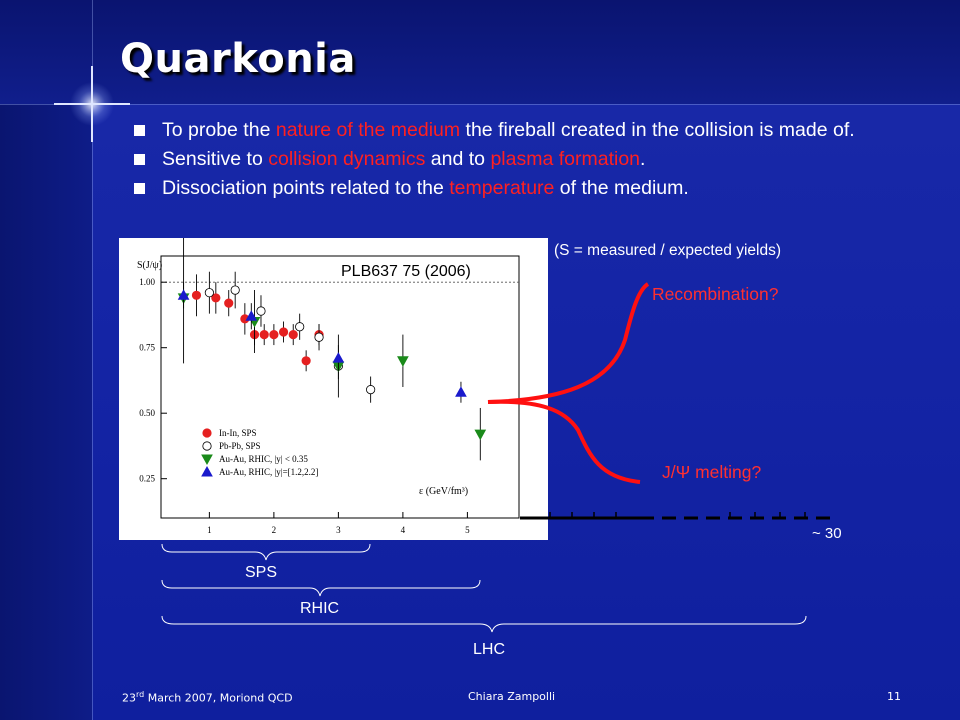  What do you see at coordinates (512, 696) in the screenshot?
I see `footer-author: Chiara Zampolli` at bounding box center [512, 696].